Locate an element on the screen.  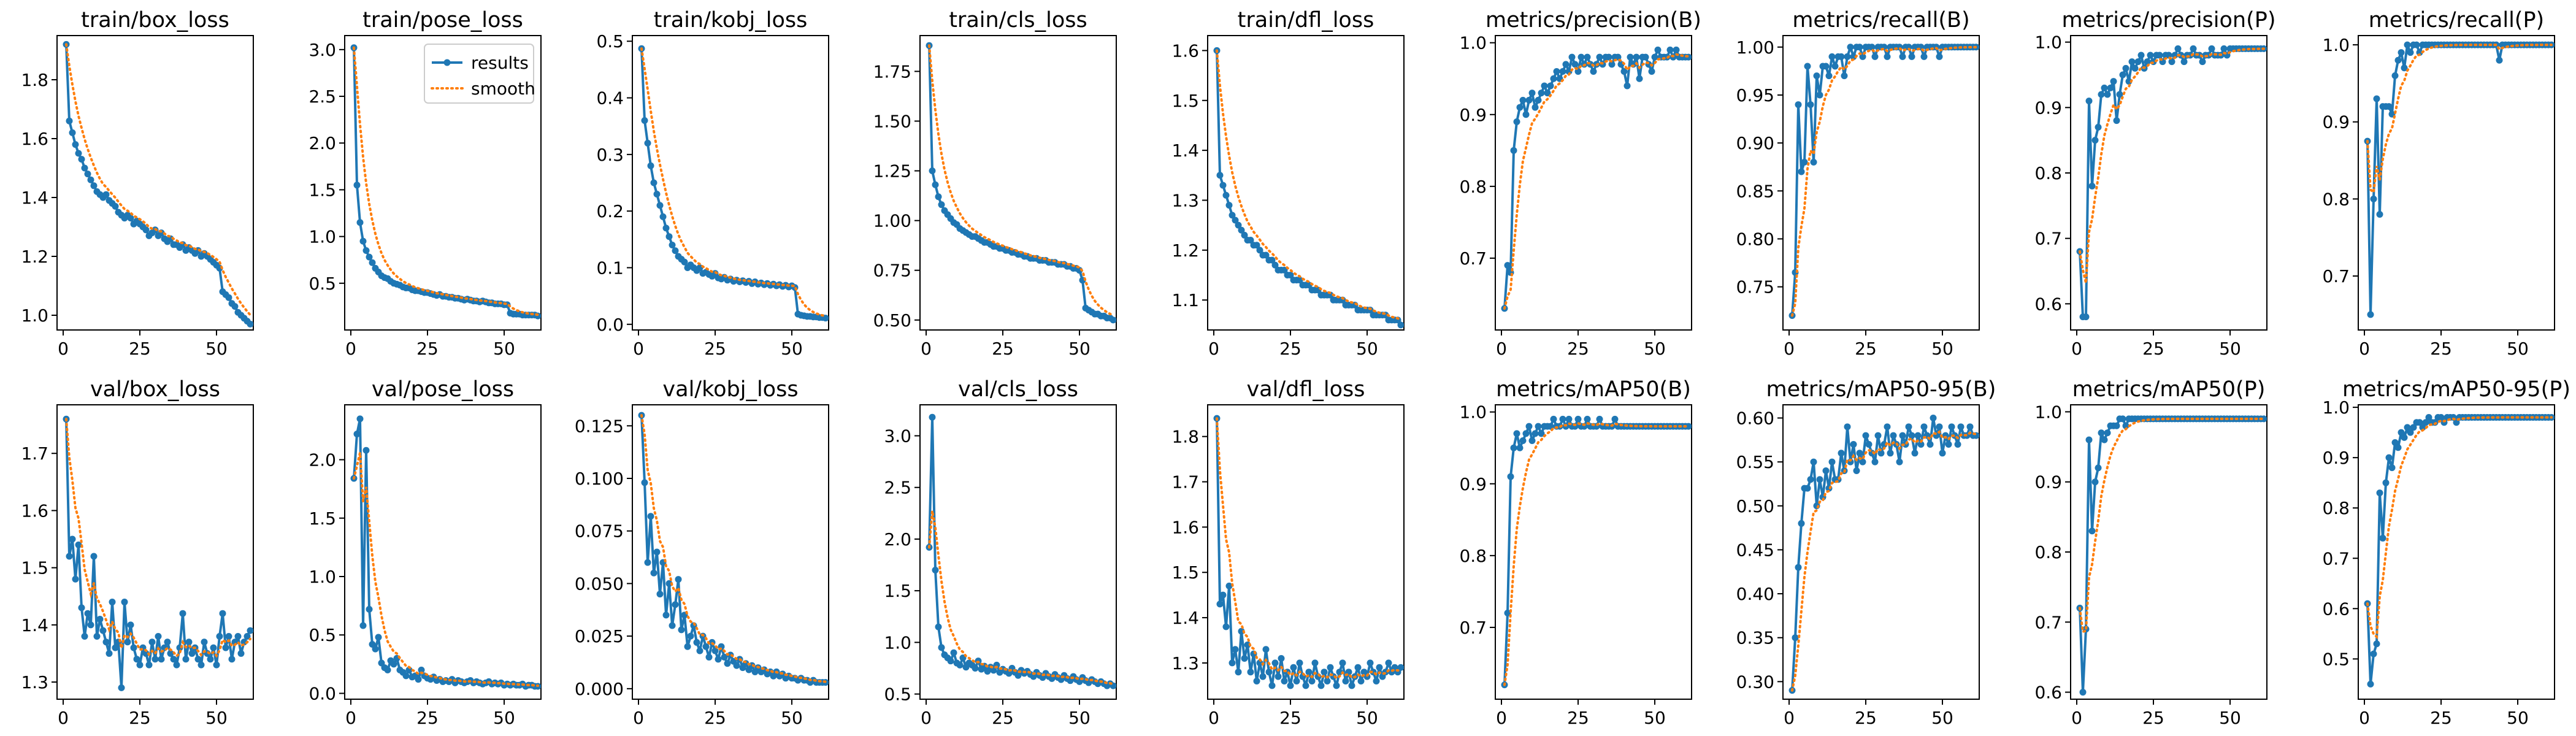
y-tick-label: 0.95 is located at coordinates (1755, 95).